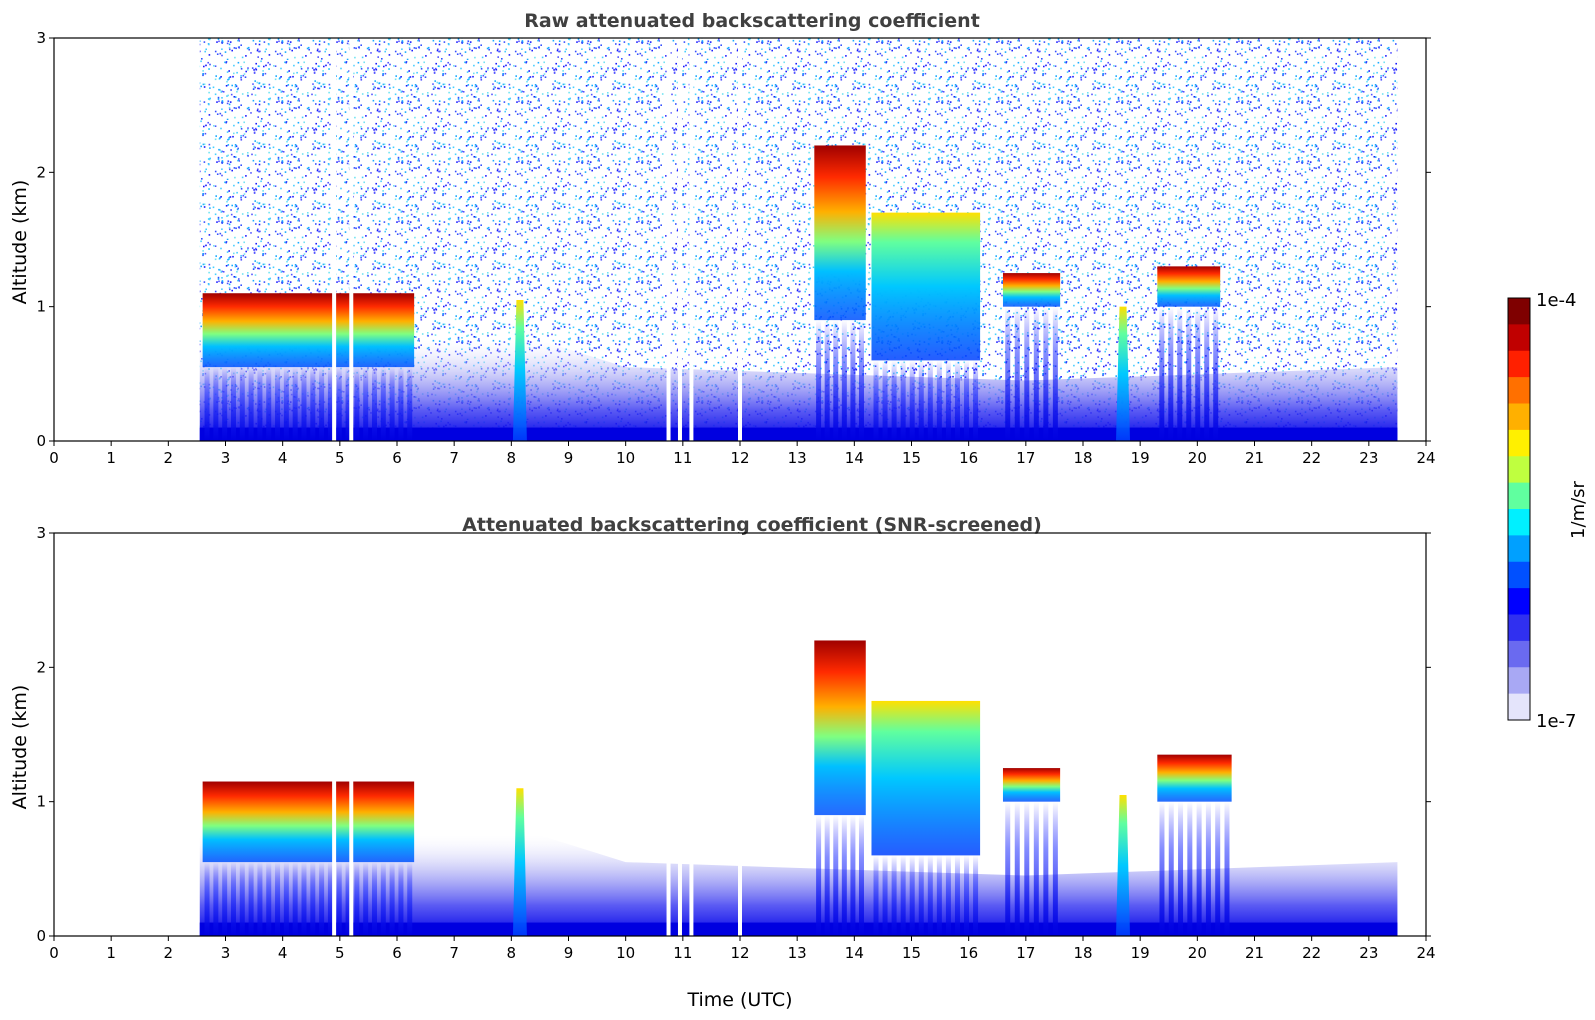 The width and height of the screenshot is (1595, 1020). I want to click on colorbar-min-label: 1e-7, so click(1556, 721).